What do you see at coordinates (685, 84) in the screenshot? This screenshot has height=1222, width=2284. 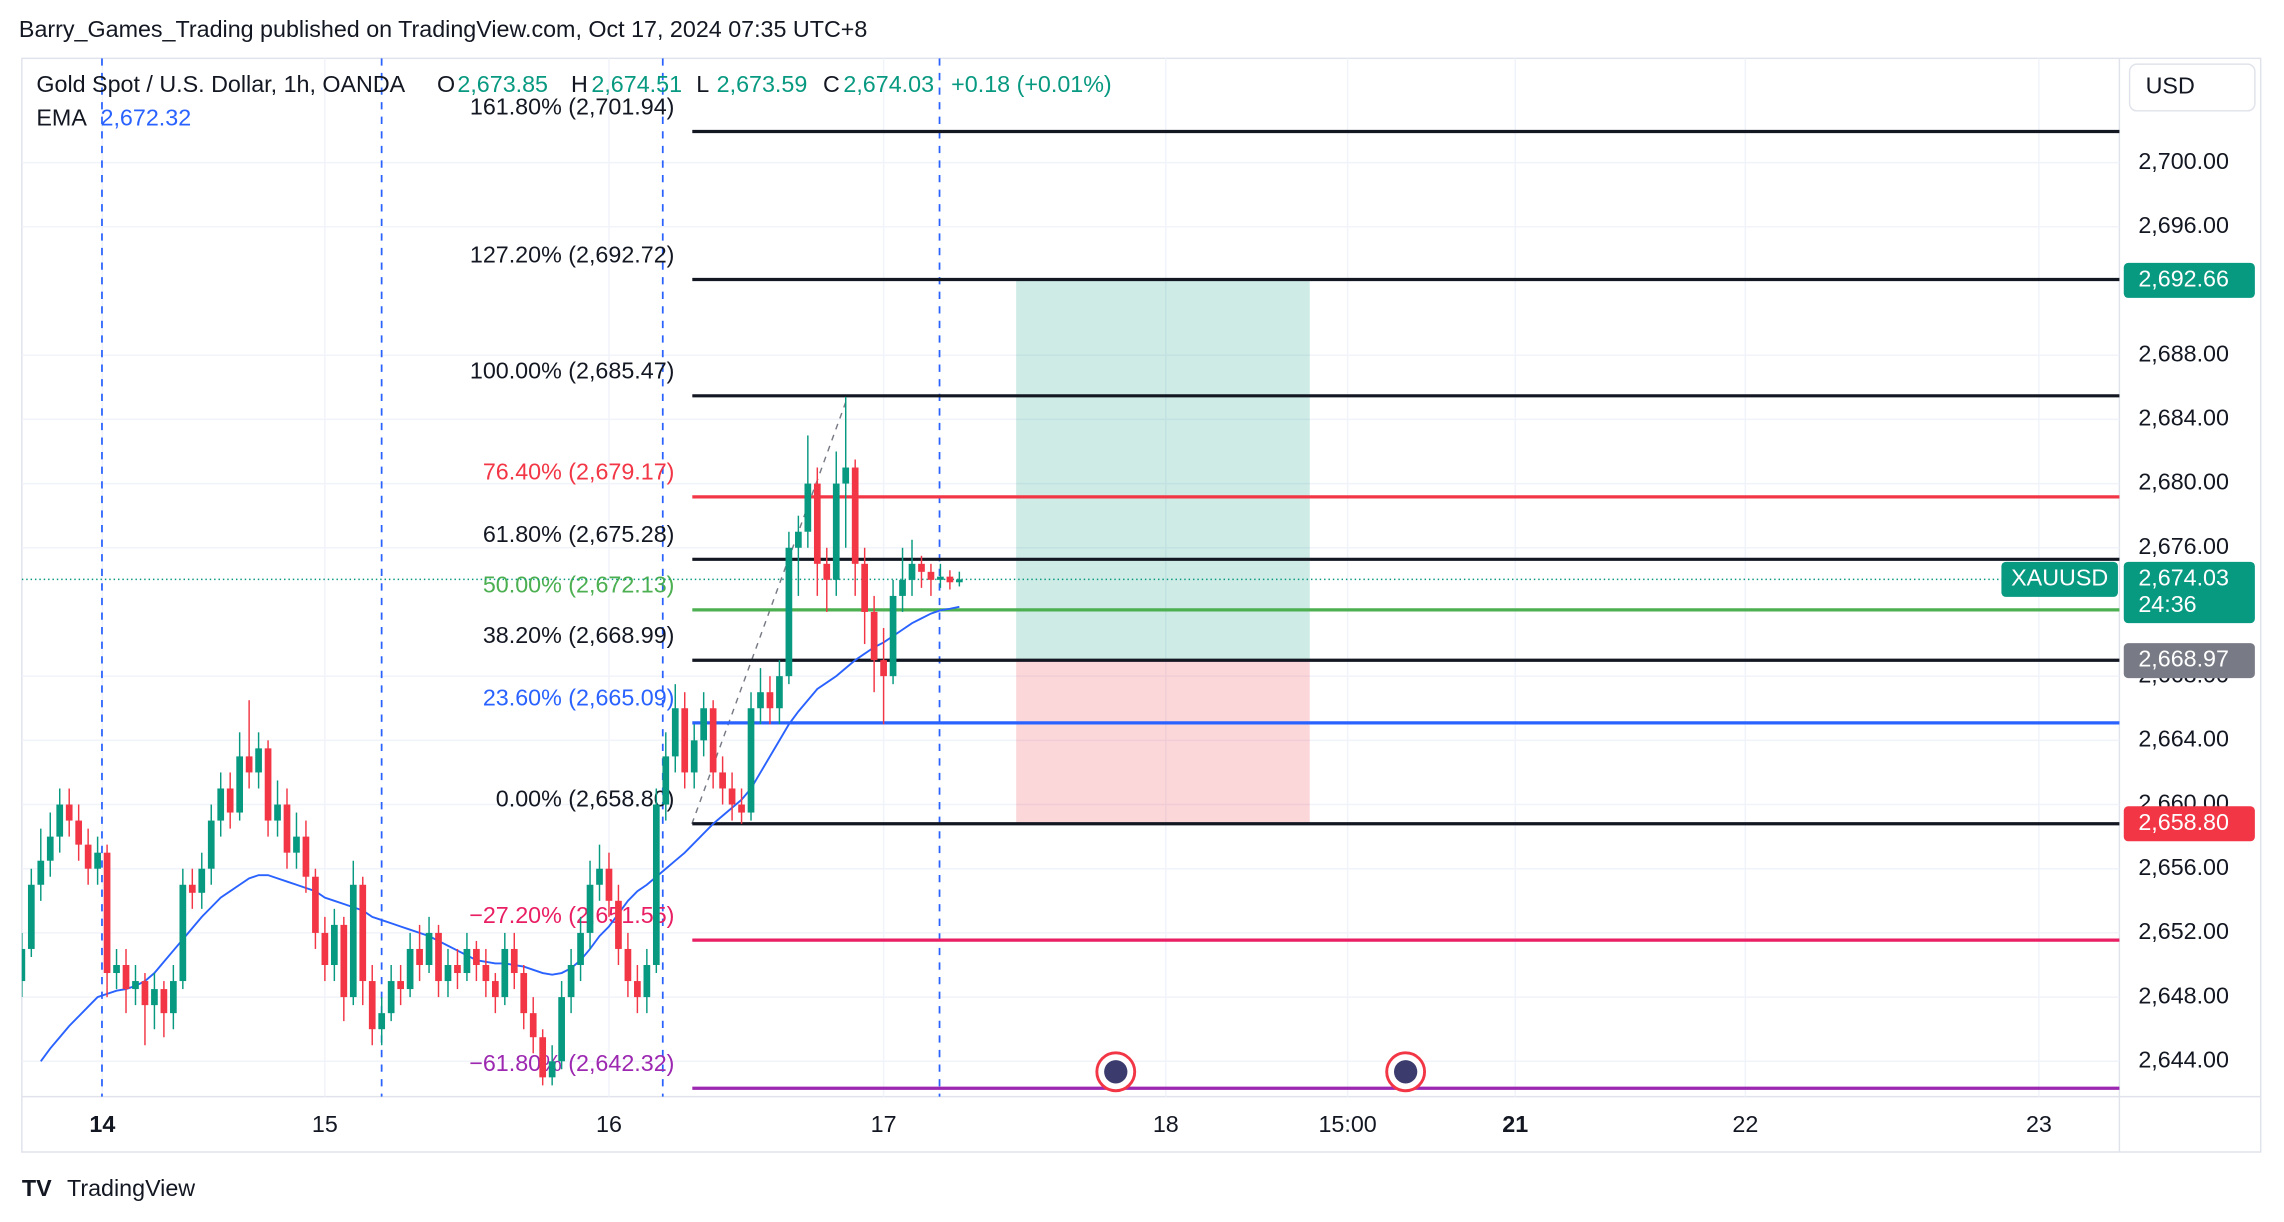 I see `legend: O 2,673.85 H 2,674.51 L 2,673.59 C 2,674.03` at bounding box center [685, 84].